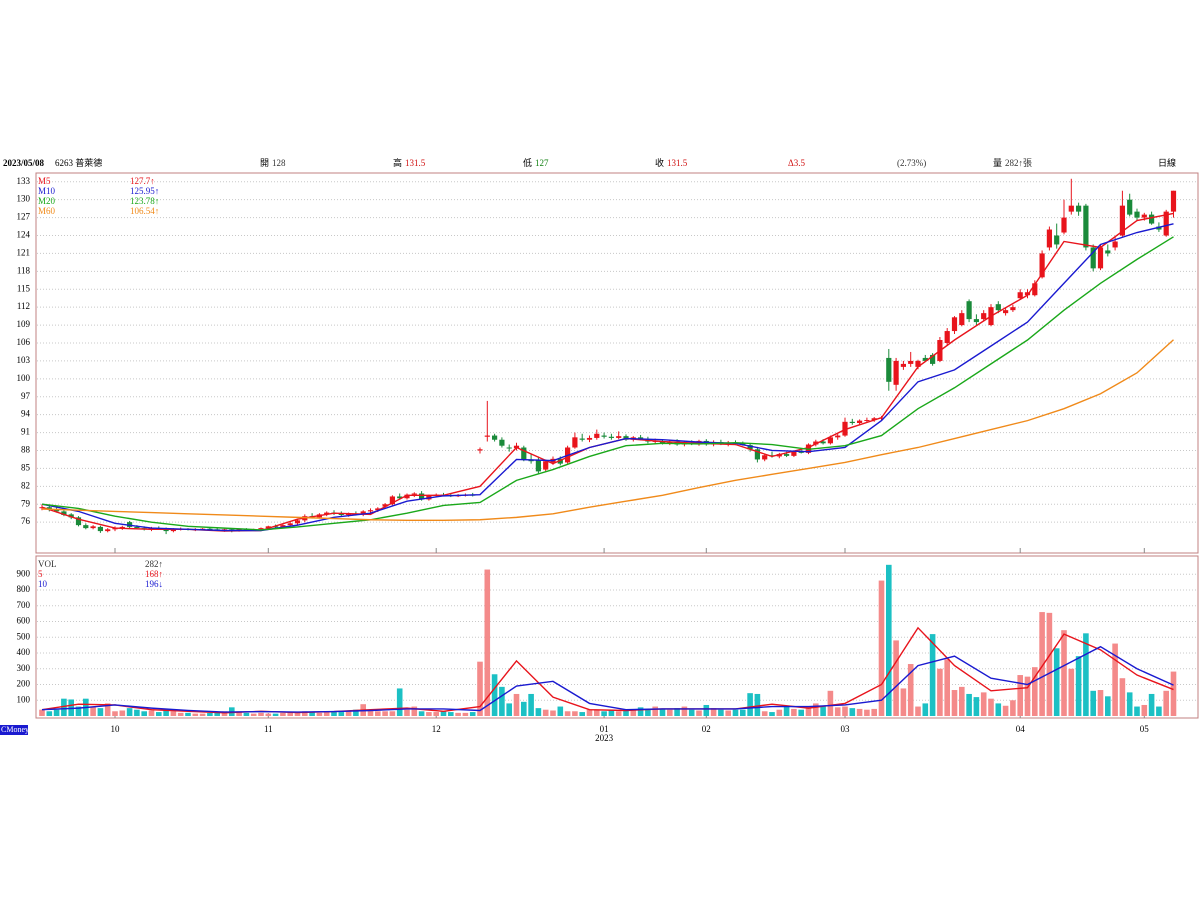 This screenshot has height=904, width=1200. I want to click on y-tick-label: 200, so click(24, 684).